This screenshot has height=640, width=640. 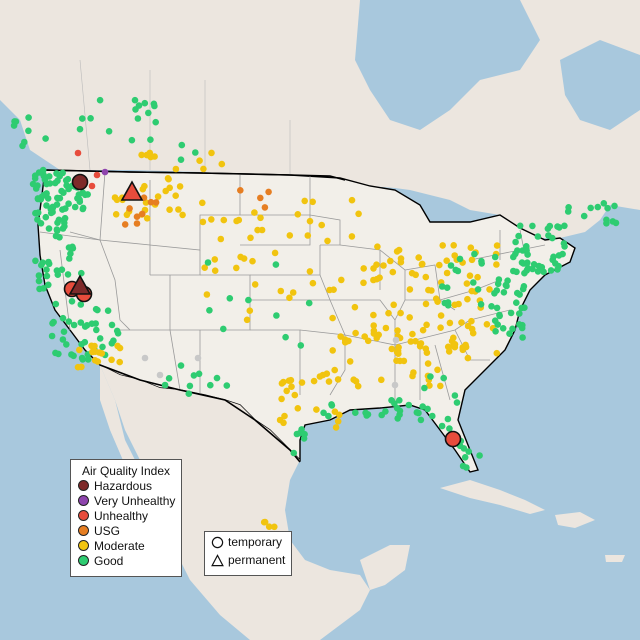 What do you see at coordinates (251, 542) in the screenshot?
I see `legend-item-temporary: temporary` at bounding box center [251, 542].